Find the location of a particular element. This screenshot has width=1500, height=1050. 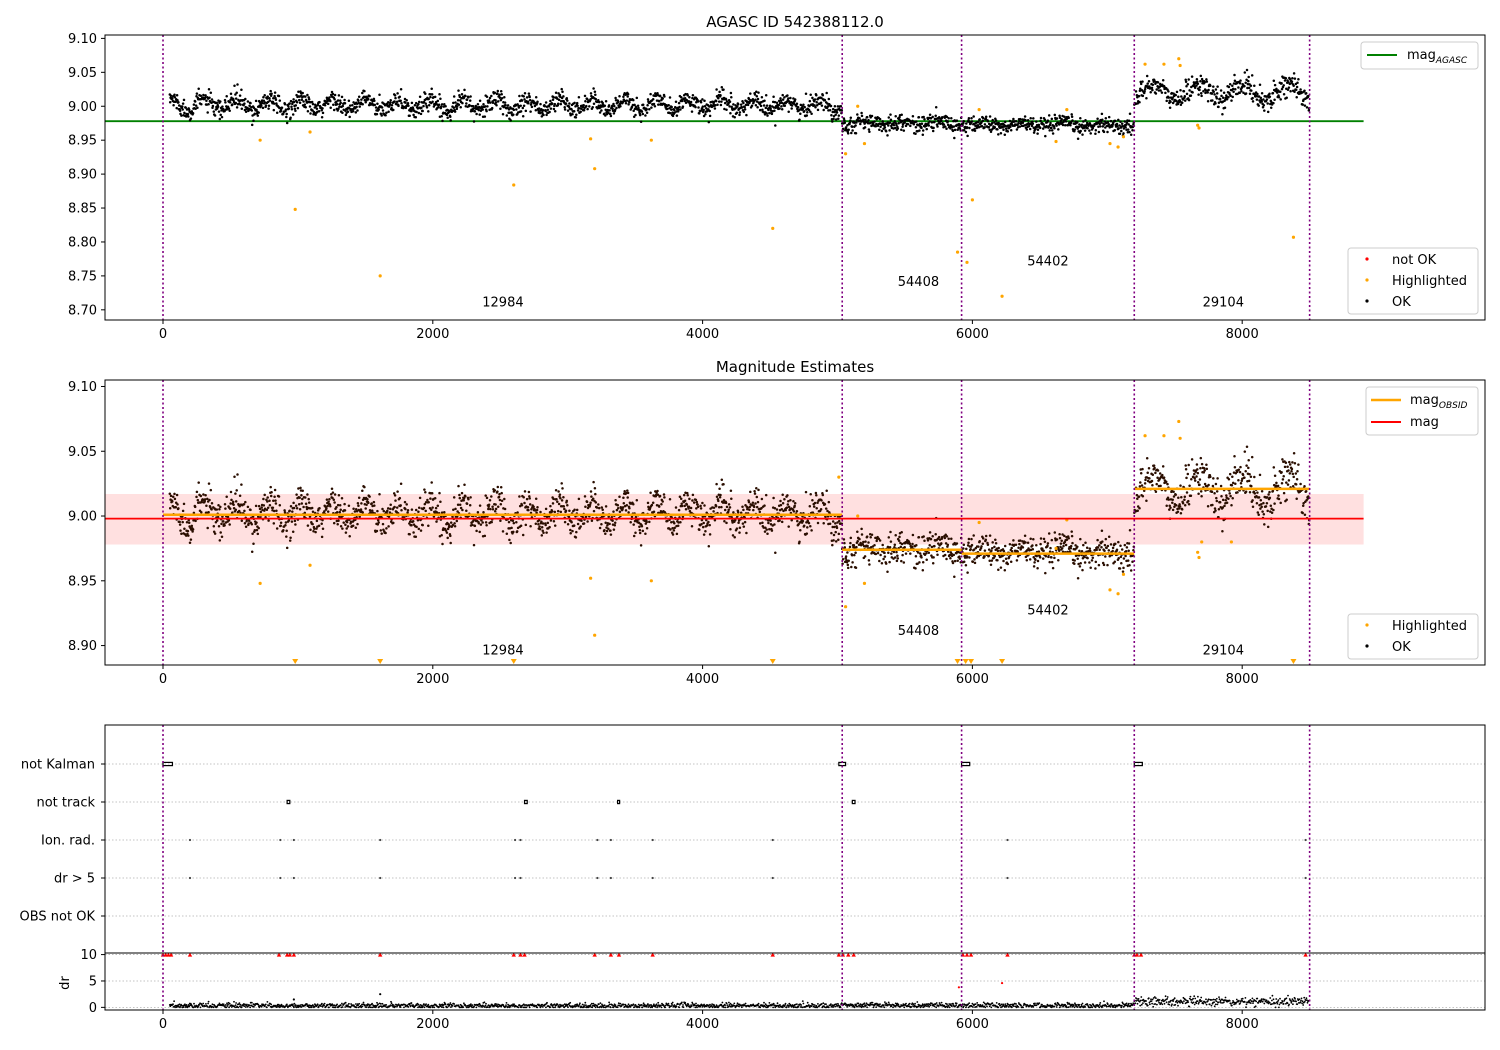

p1-highlighted-point is located at coordinates (1199, 128).